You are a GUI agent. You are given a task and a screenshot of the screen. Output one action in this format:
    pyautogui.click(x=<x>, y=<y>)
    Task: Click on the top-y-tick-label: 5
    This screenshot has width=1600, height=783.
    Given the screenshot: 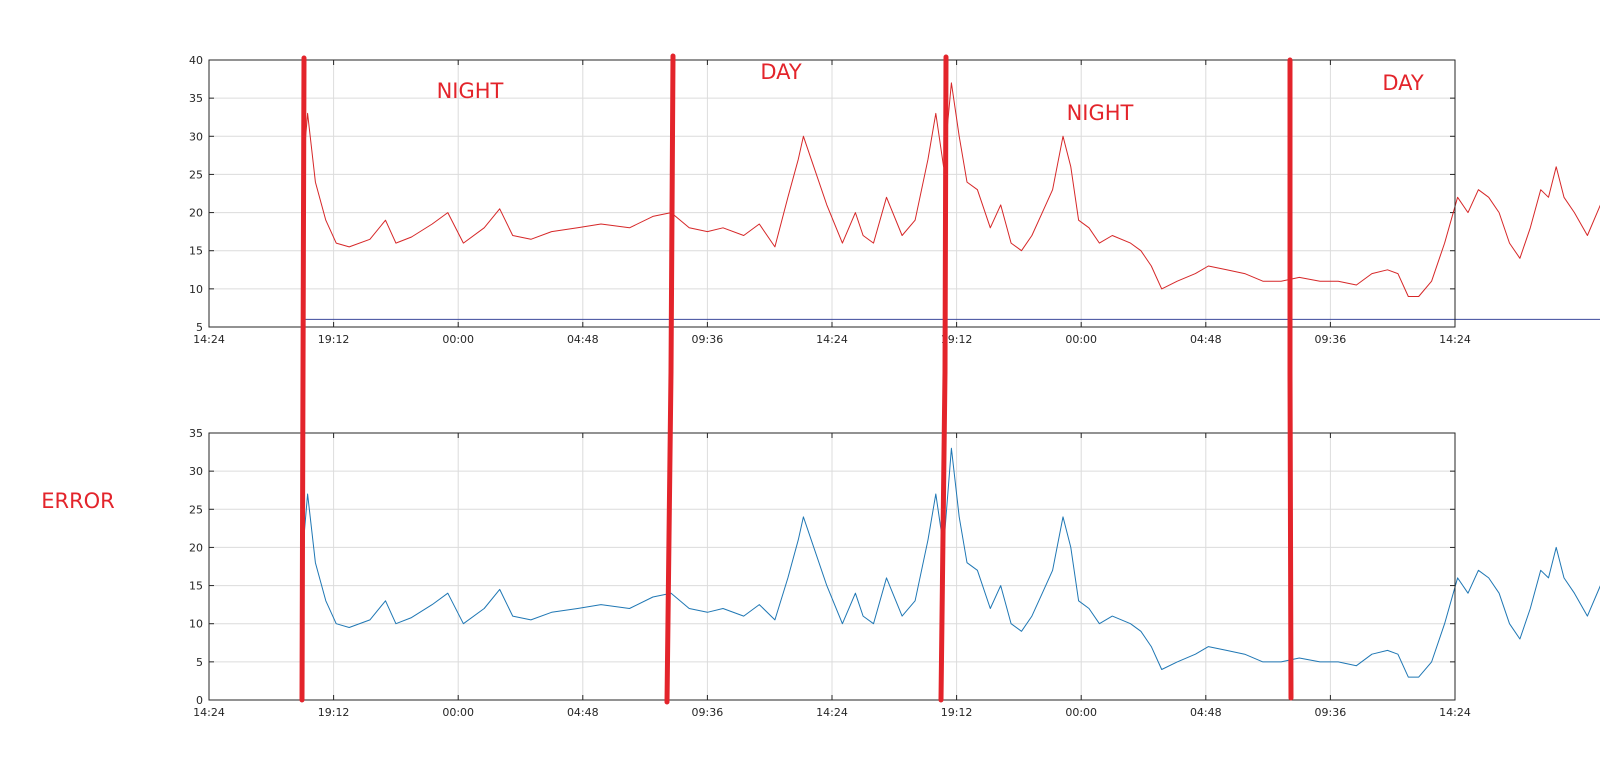 What is the action you would take?
    pyautogui.click(x=199, y=327)
    